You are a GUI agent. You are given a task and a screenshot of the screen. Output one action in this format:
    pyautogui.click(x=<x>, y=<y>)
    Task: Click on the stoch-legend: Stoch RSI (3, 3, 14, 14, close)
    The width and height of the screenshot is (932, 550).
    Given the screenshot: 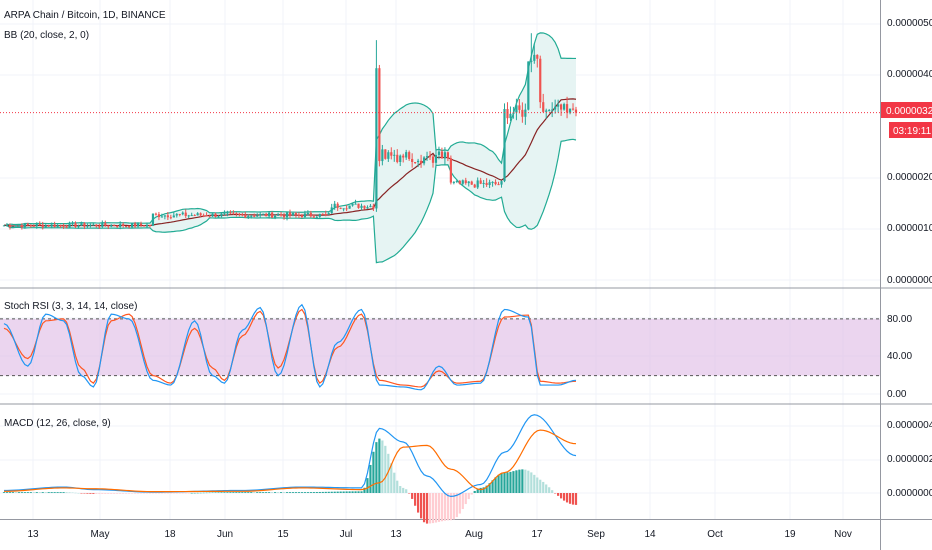 What is the action you would take?
    pyautogui.click(x=70, y=306)
    